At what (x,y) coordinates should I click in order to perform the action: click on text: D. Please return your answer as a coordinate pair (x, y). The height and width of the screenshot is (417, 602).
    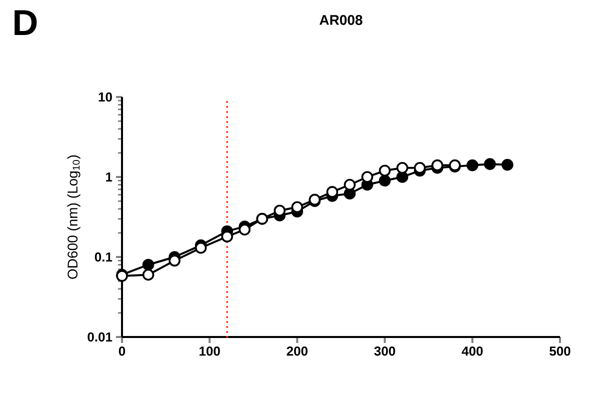
    Looking at the image, I should click on (25, 22).